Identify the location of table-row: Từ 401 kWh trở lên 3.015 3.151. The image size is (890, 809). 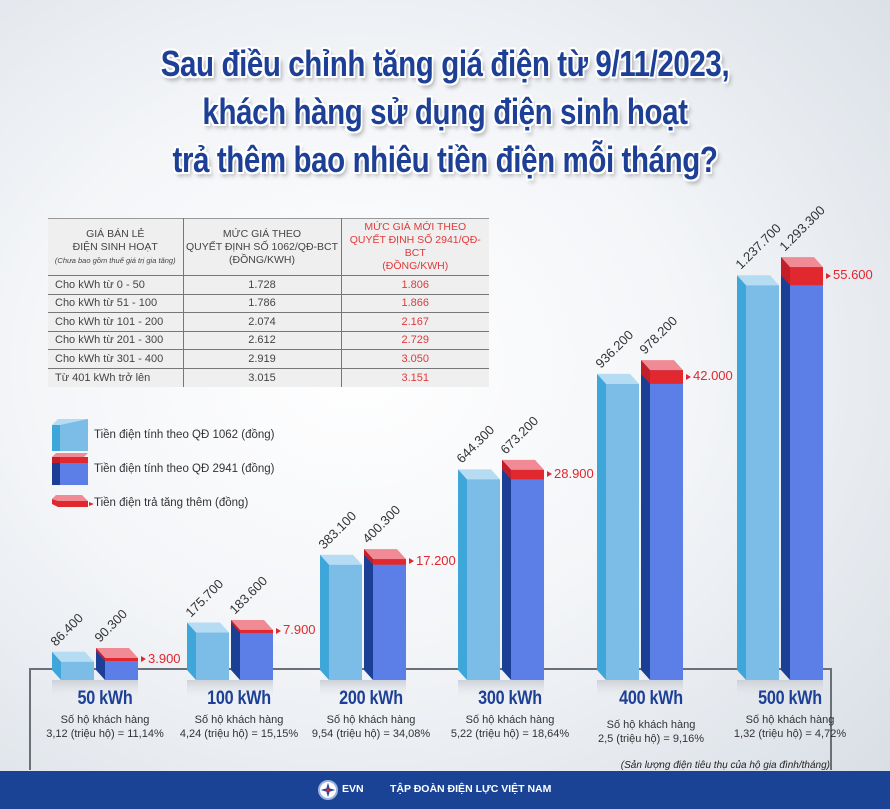
(268, 377).